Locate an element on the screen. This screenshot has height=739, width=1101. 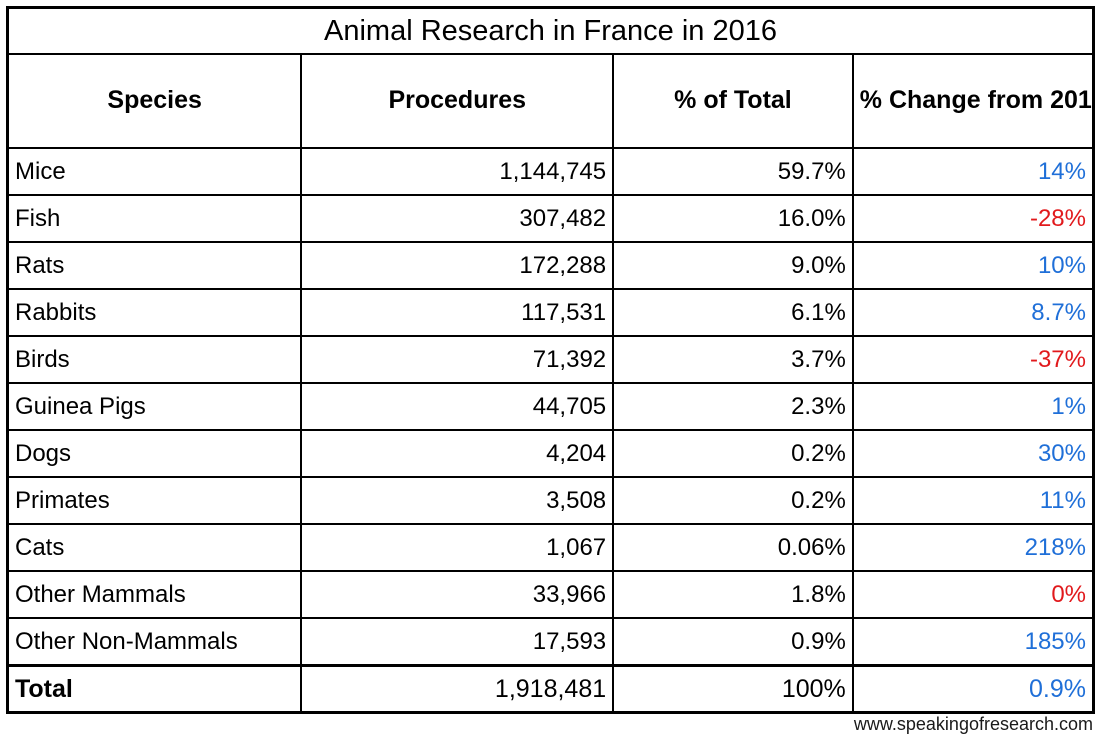
pct-total-cell: 2.3% is located at coordinates (733, 406).